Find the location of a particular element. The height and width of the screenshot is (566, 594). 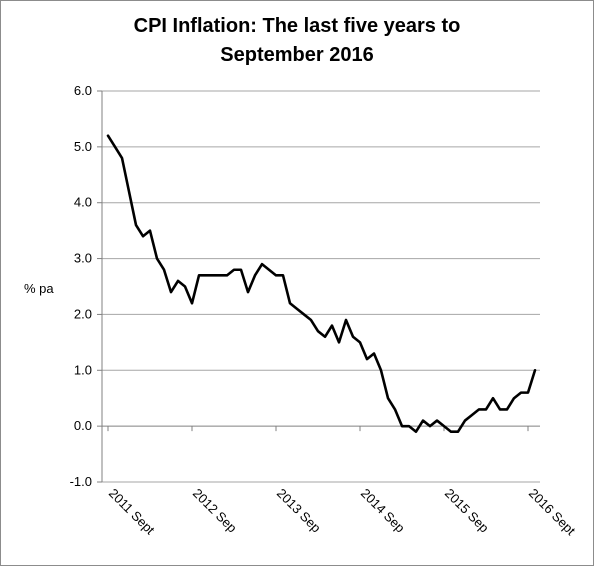

y-tick-label: 1.0 is located at coordinates (83, 369).